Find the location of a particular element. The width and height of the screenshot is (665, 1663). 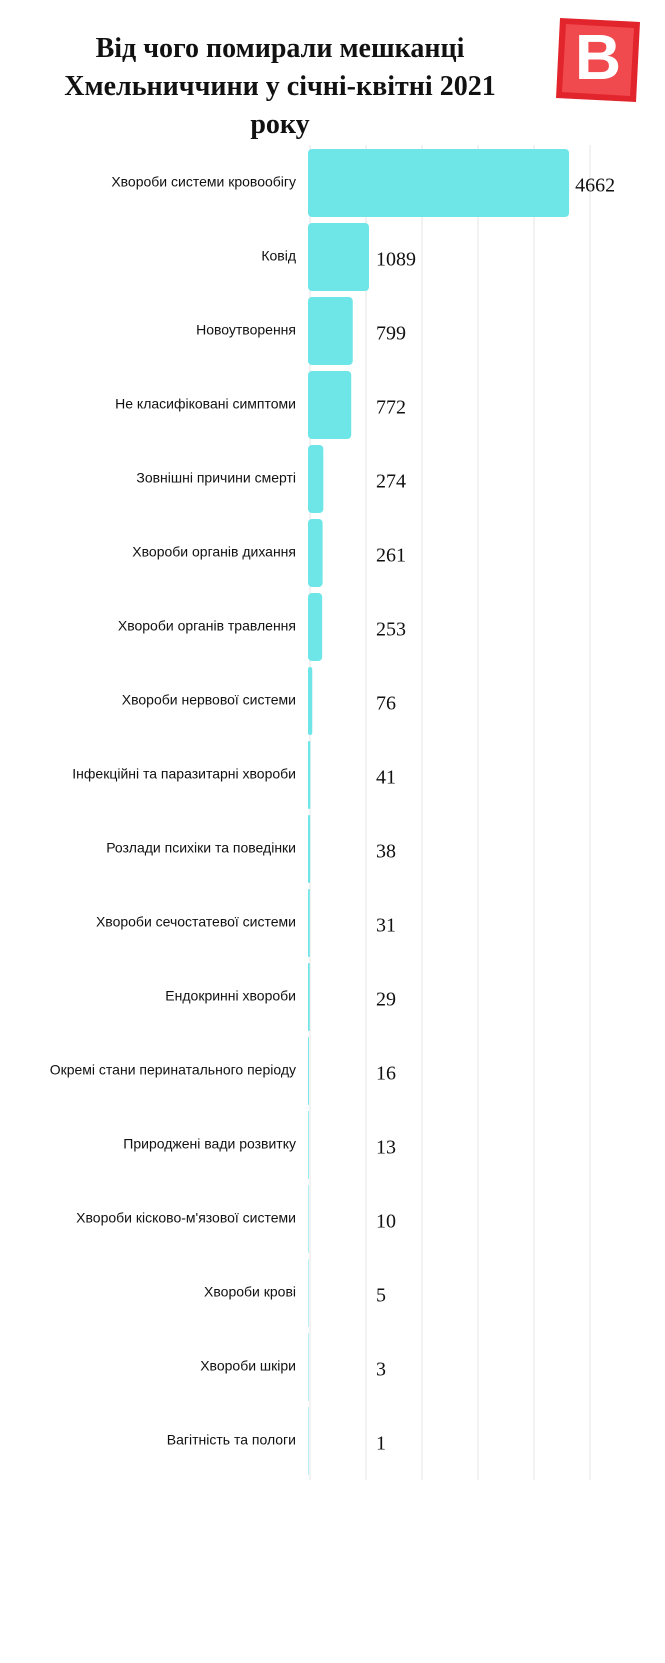

category-label: Хвороби сечостатевої системи is located at coordinates (196, 922).